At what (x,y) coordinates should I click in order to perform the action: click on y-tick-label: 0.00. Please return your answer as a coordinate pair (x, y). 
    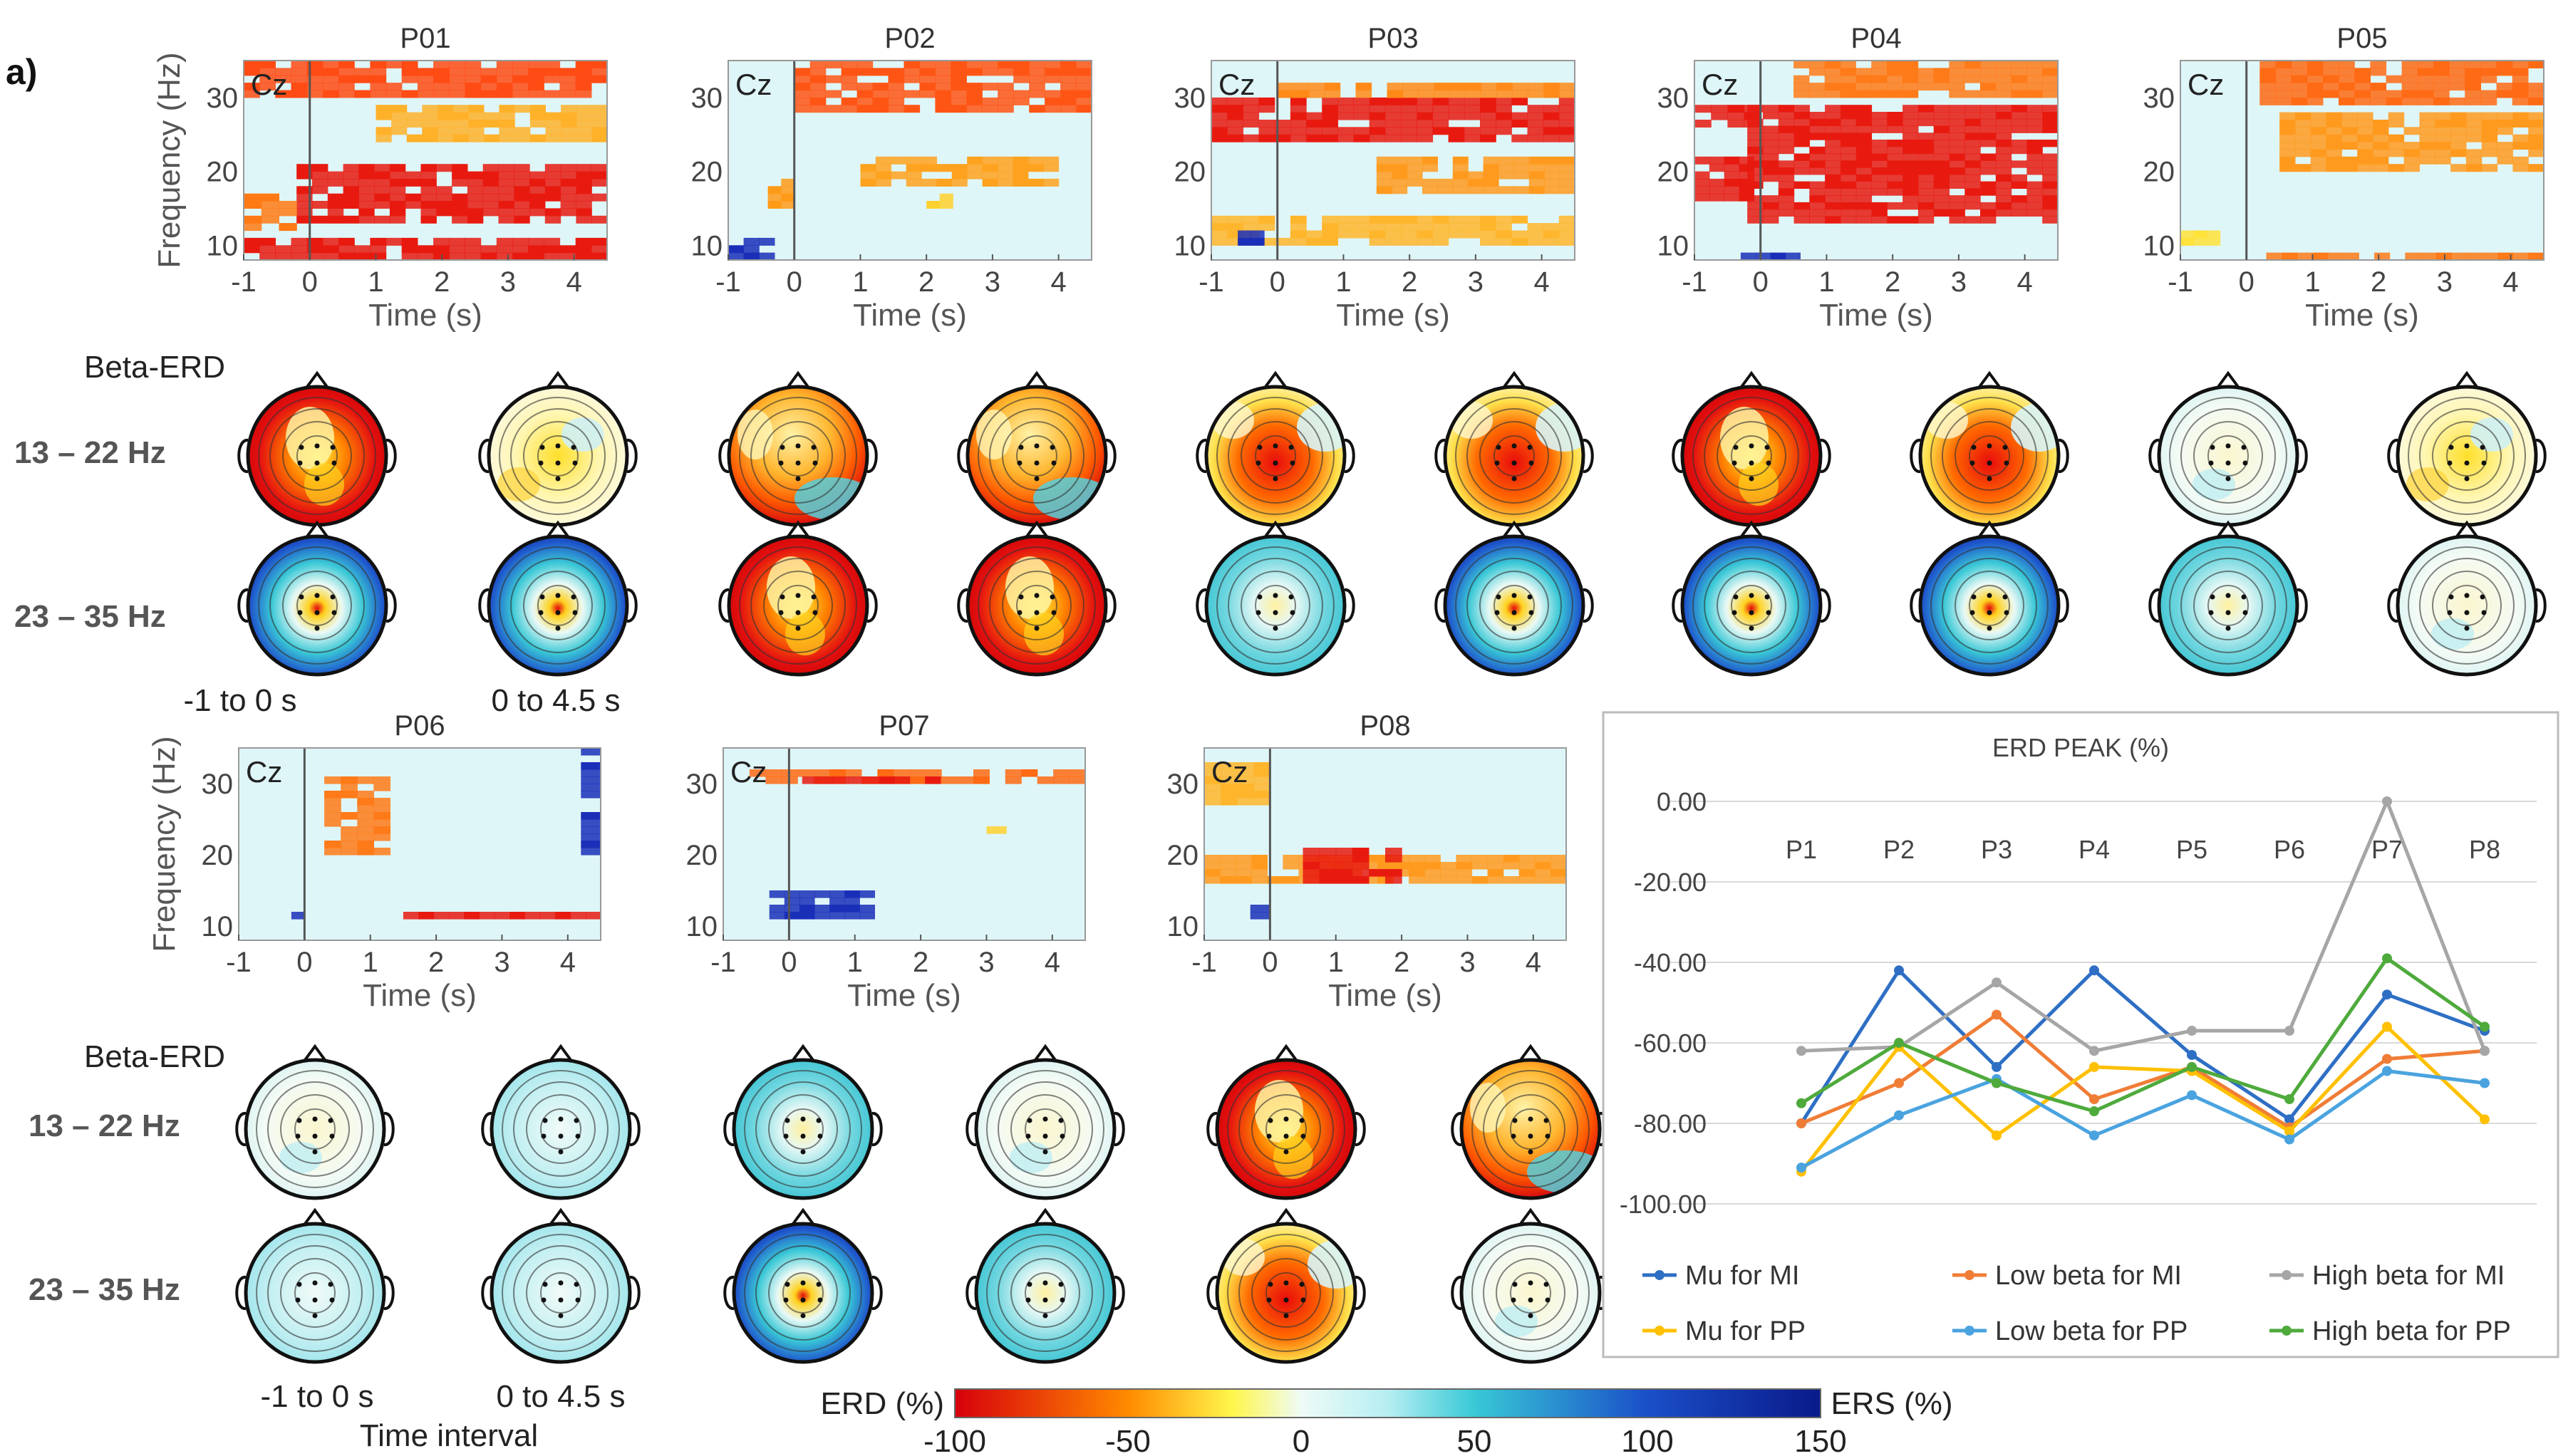
    Looking at the image, I should click on (1682, 801).